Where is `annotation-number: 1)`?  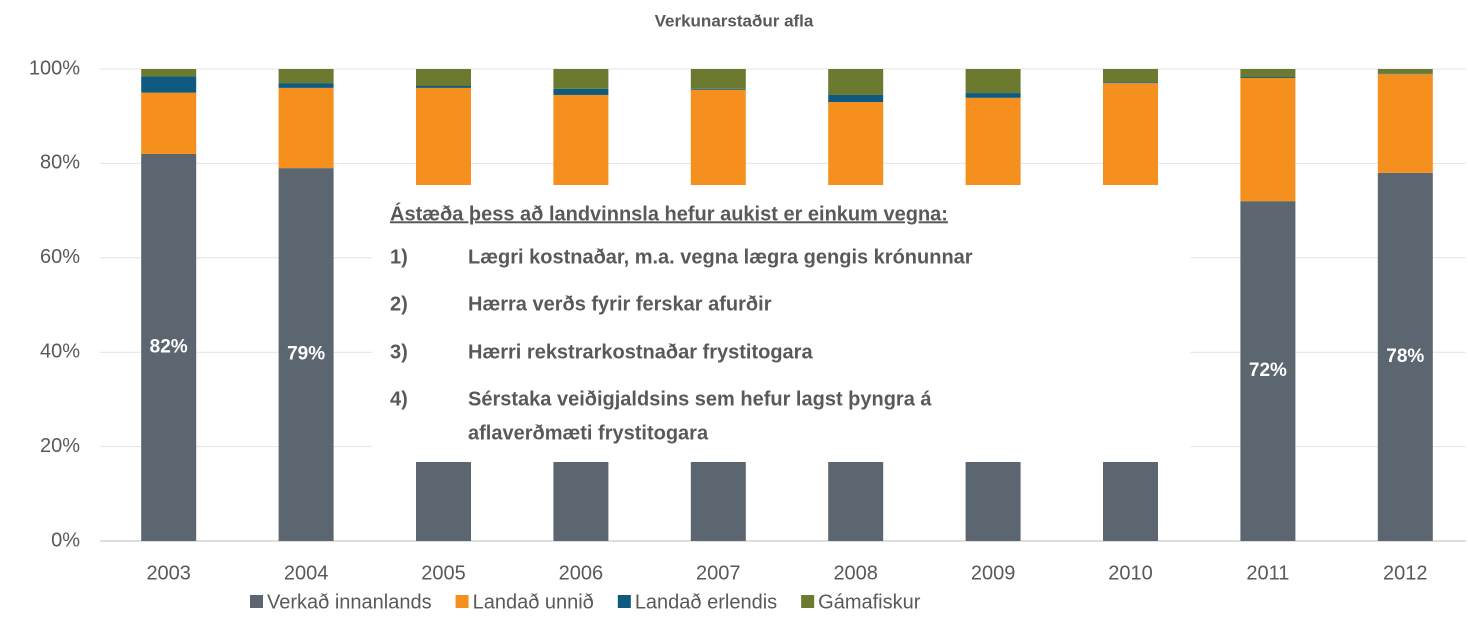
annotation-number: 1) is located at coordinates (399, 257).